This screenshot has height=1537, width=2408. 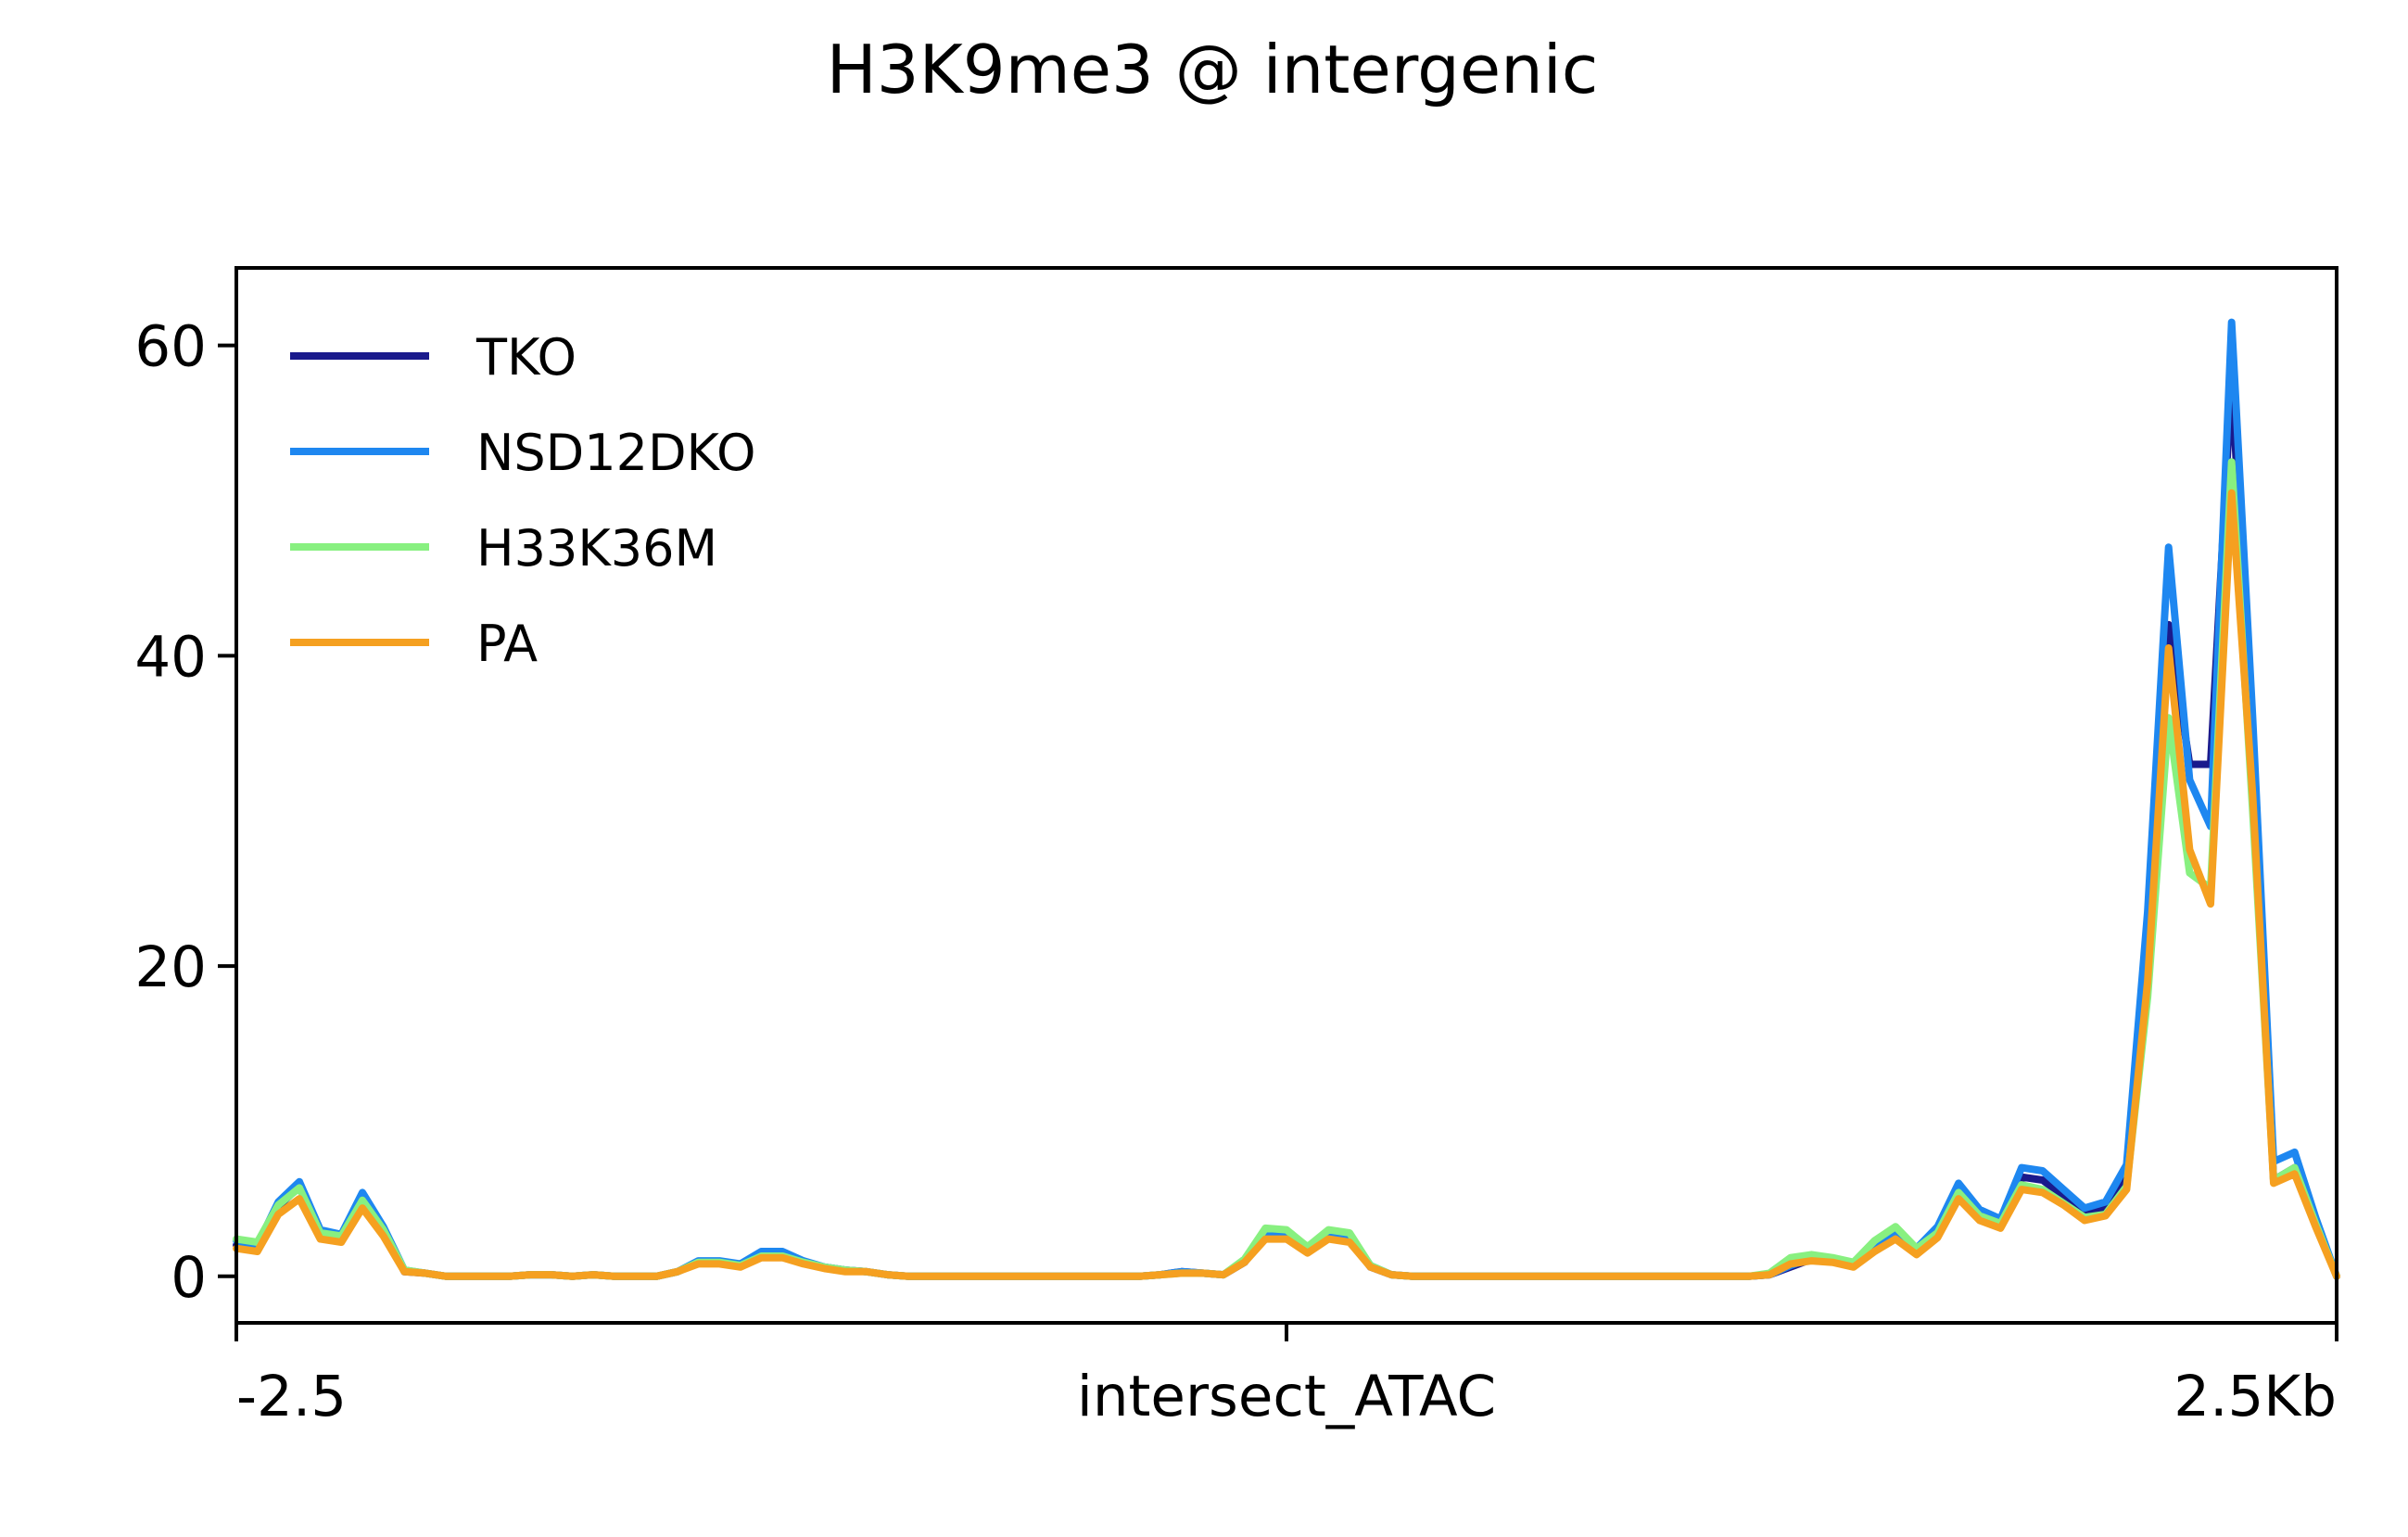 I want to click on chart-title: H3K9me3 @ intergenic, so click(x=1213, y=69).